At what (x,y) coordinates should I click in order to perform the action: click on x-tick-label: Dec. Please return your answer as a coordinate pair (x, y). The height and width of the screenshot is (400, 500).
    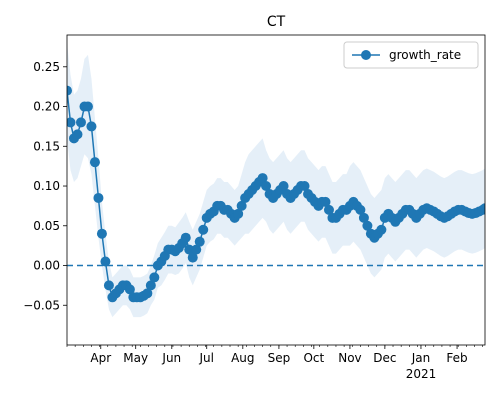
    Looking at the image, I should click on (384, 358).